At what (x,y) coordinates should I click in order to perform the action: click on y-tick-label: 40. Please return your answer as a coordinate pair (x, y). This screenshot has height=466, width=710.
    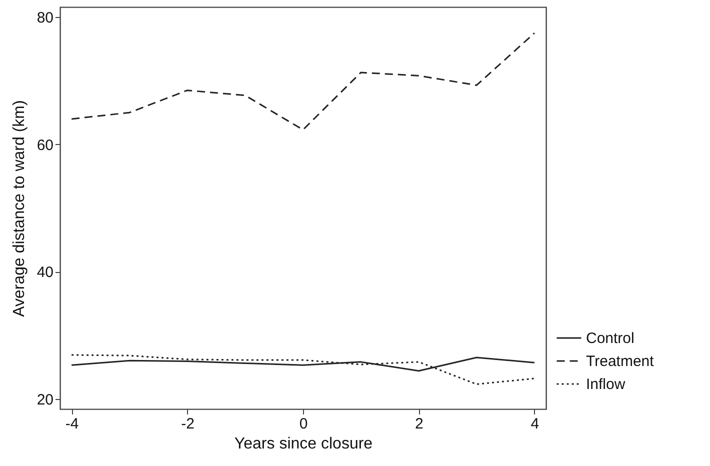
    Looking at the image, I should click on (45, 273).